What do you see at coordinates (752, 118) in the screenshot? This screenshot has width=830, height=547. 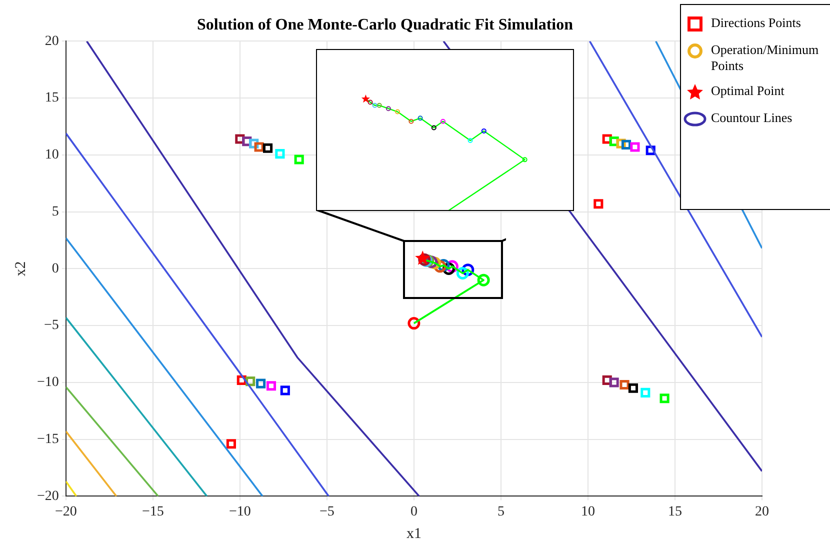 I see `legend-label: Countour Lines` at bounding box center [752, 118].